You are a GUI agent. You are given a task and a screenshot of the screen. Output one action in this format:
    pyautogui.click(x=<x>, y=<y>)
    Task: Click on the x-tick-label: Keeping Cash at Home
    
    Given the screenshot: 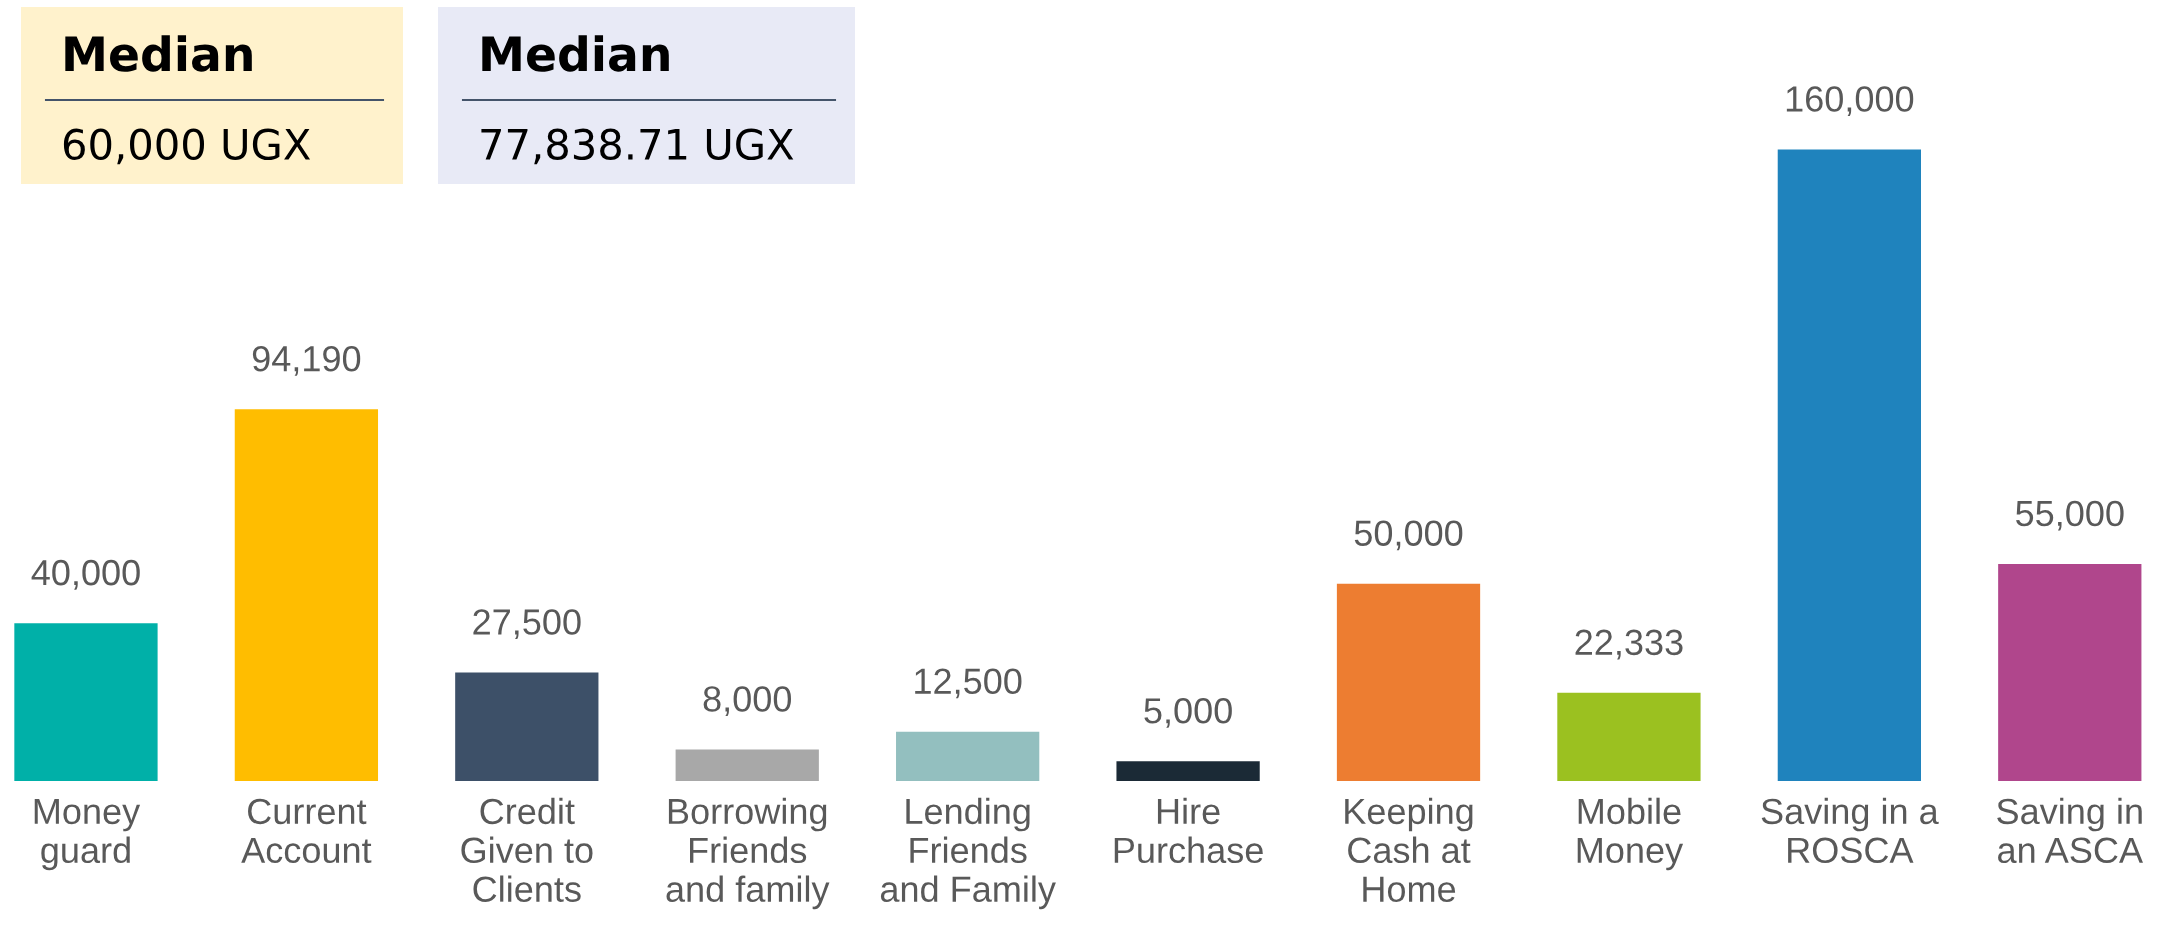 What is the action you would take?
    pyautogui.click(x=1409, y=850)
    